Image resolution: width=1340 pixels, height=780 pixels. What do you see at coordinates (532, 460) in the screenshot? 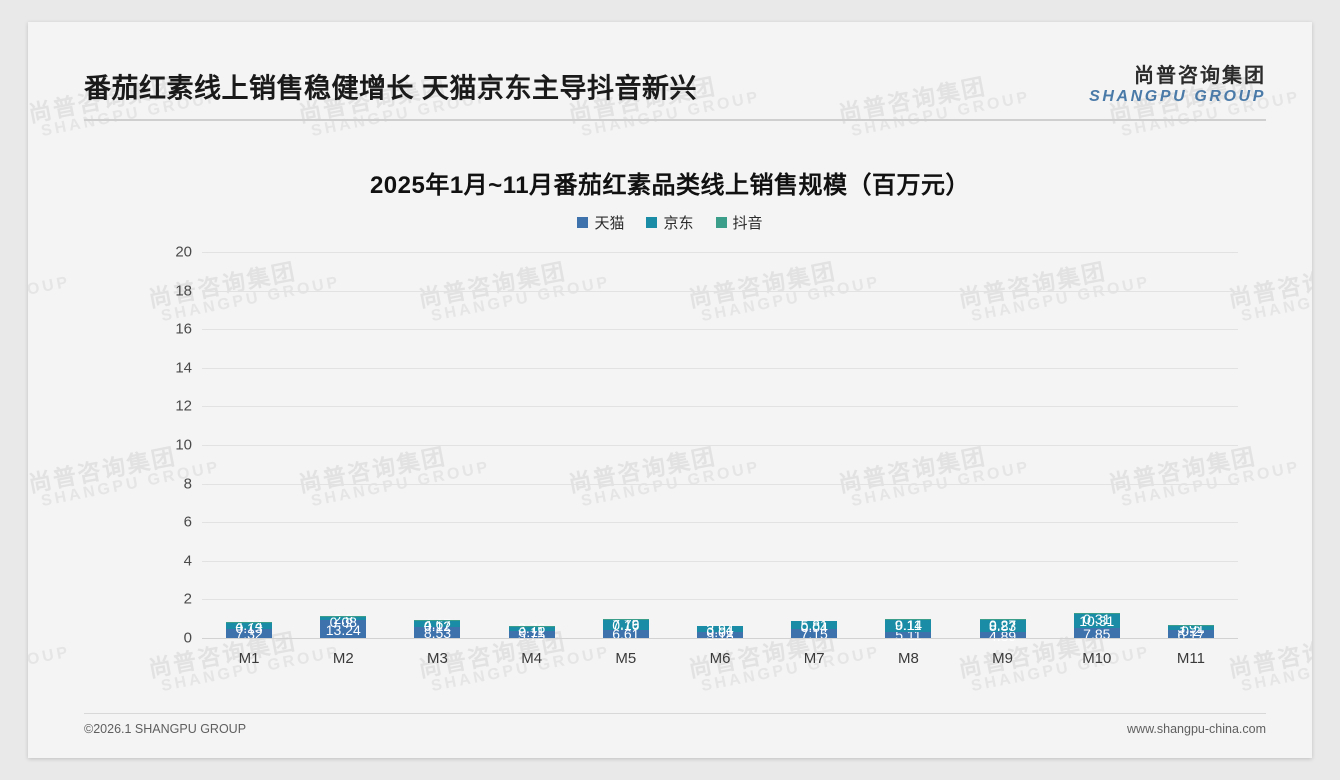
I see `bar-column-M4: 5.75 3.76 0.11 M4` at bounding box center [532, 460].